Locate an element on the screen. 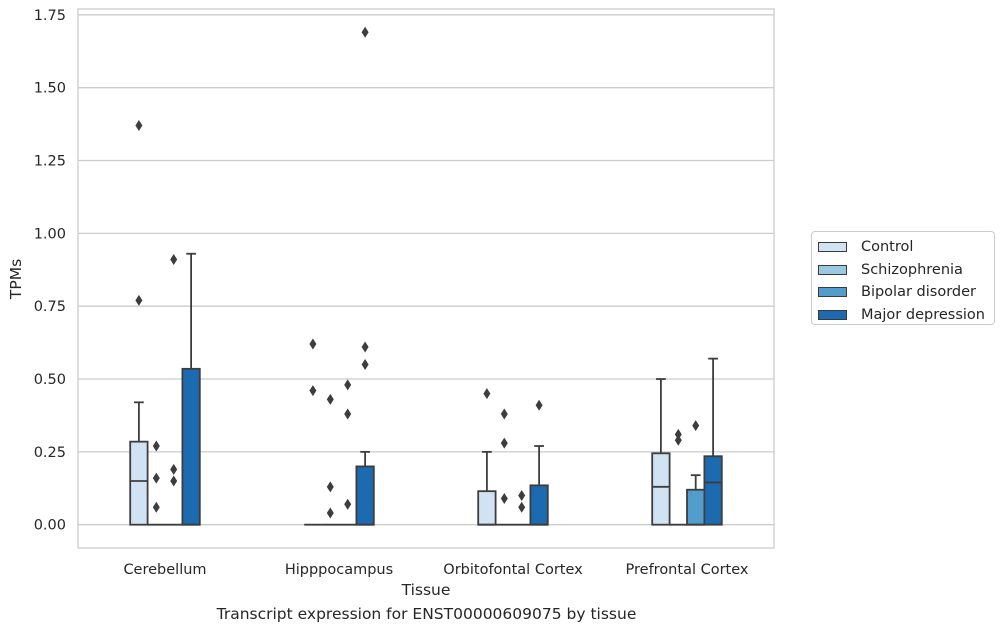 The width and height of the screenshot is (1007, 634). box-major-depression-prefrontal-cortex is located at coordinates (713, 441).